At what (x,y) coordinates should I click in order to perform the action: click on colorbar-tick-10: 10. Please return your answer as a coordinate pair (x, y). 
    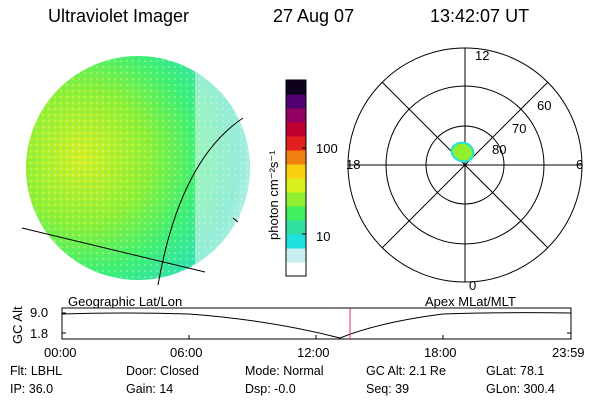
    Looking at the image, I should click on (323, 236).